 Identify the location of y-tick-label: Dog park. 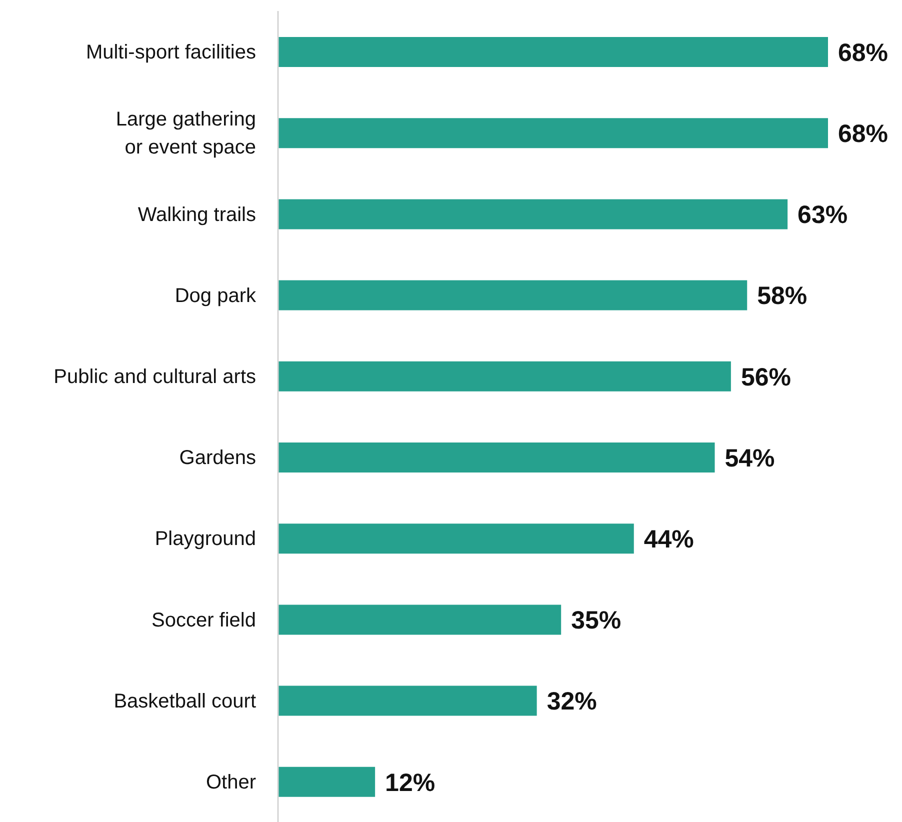
(215, 295).